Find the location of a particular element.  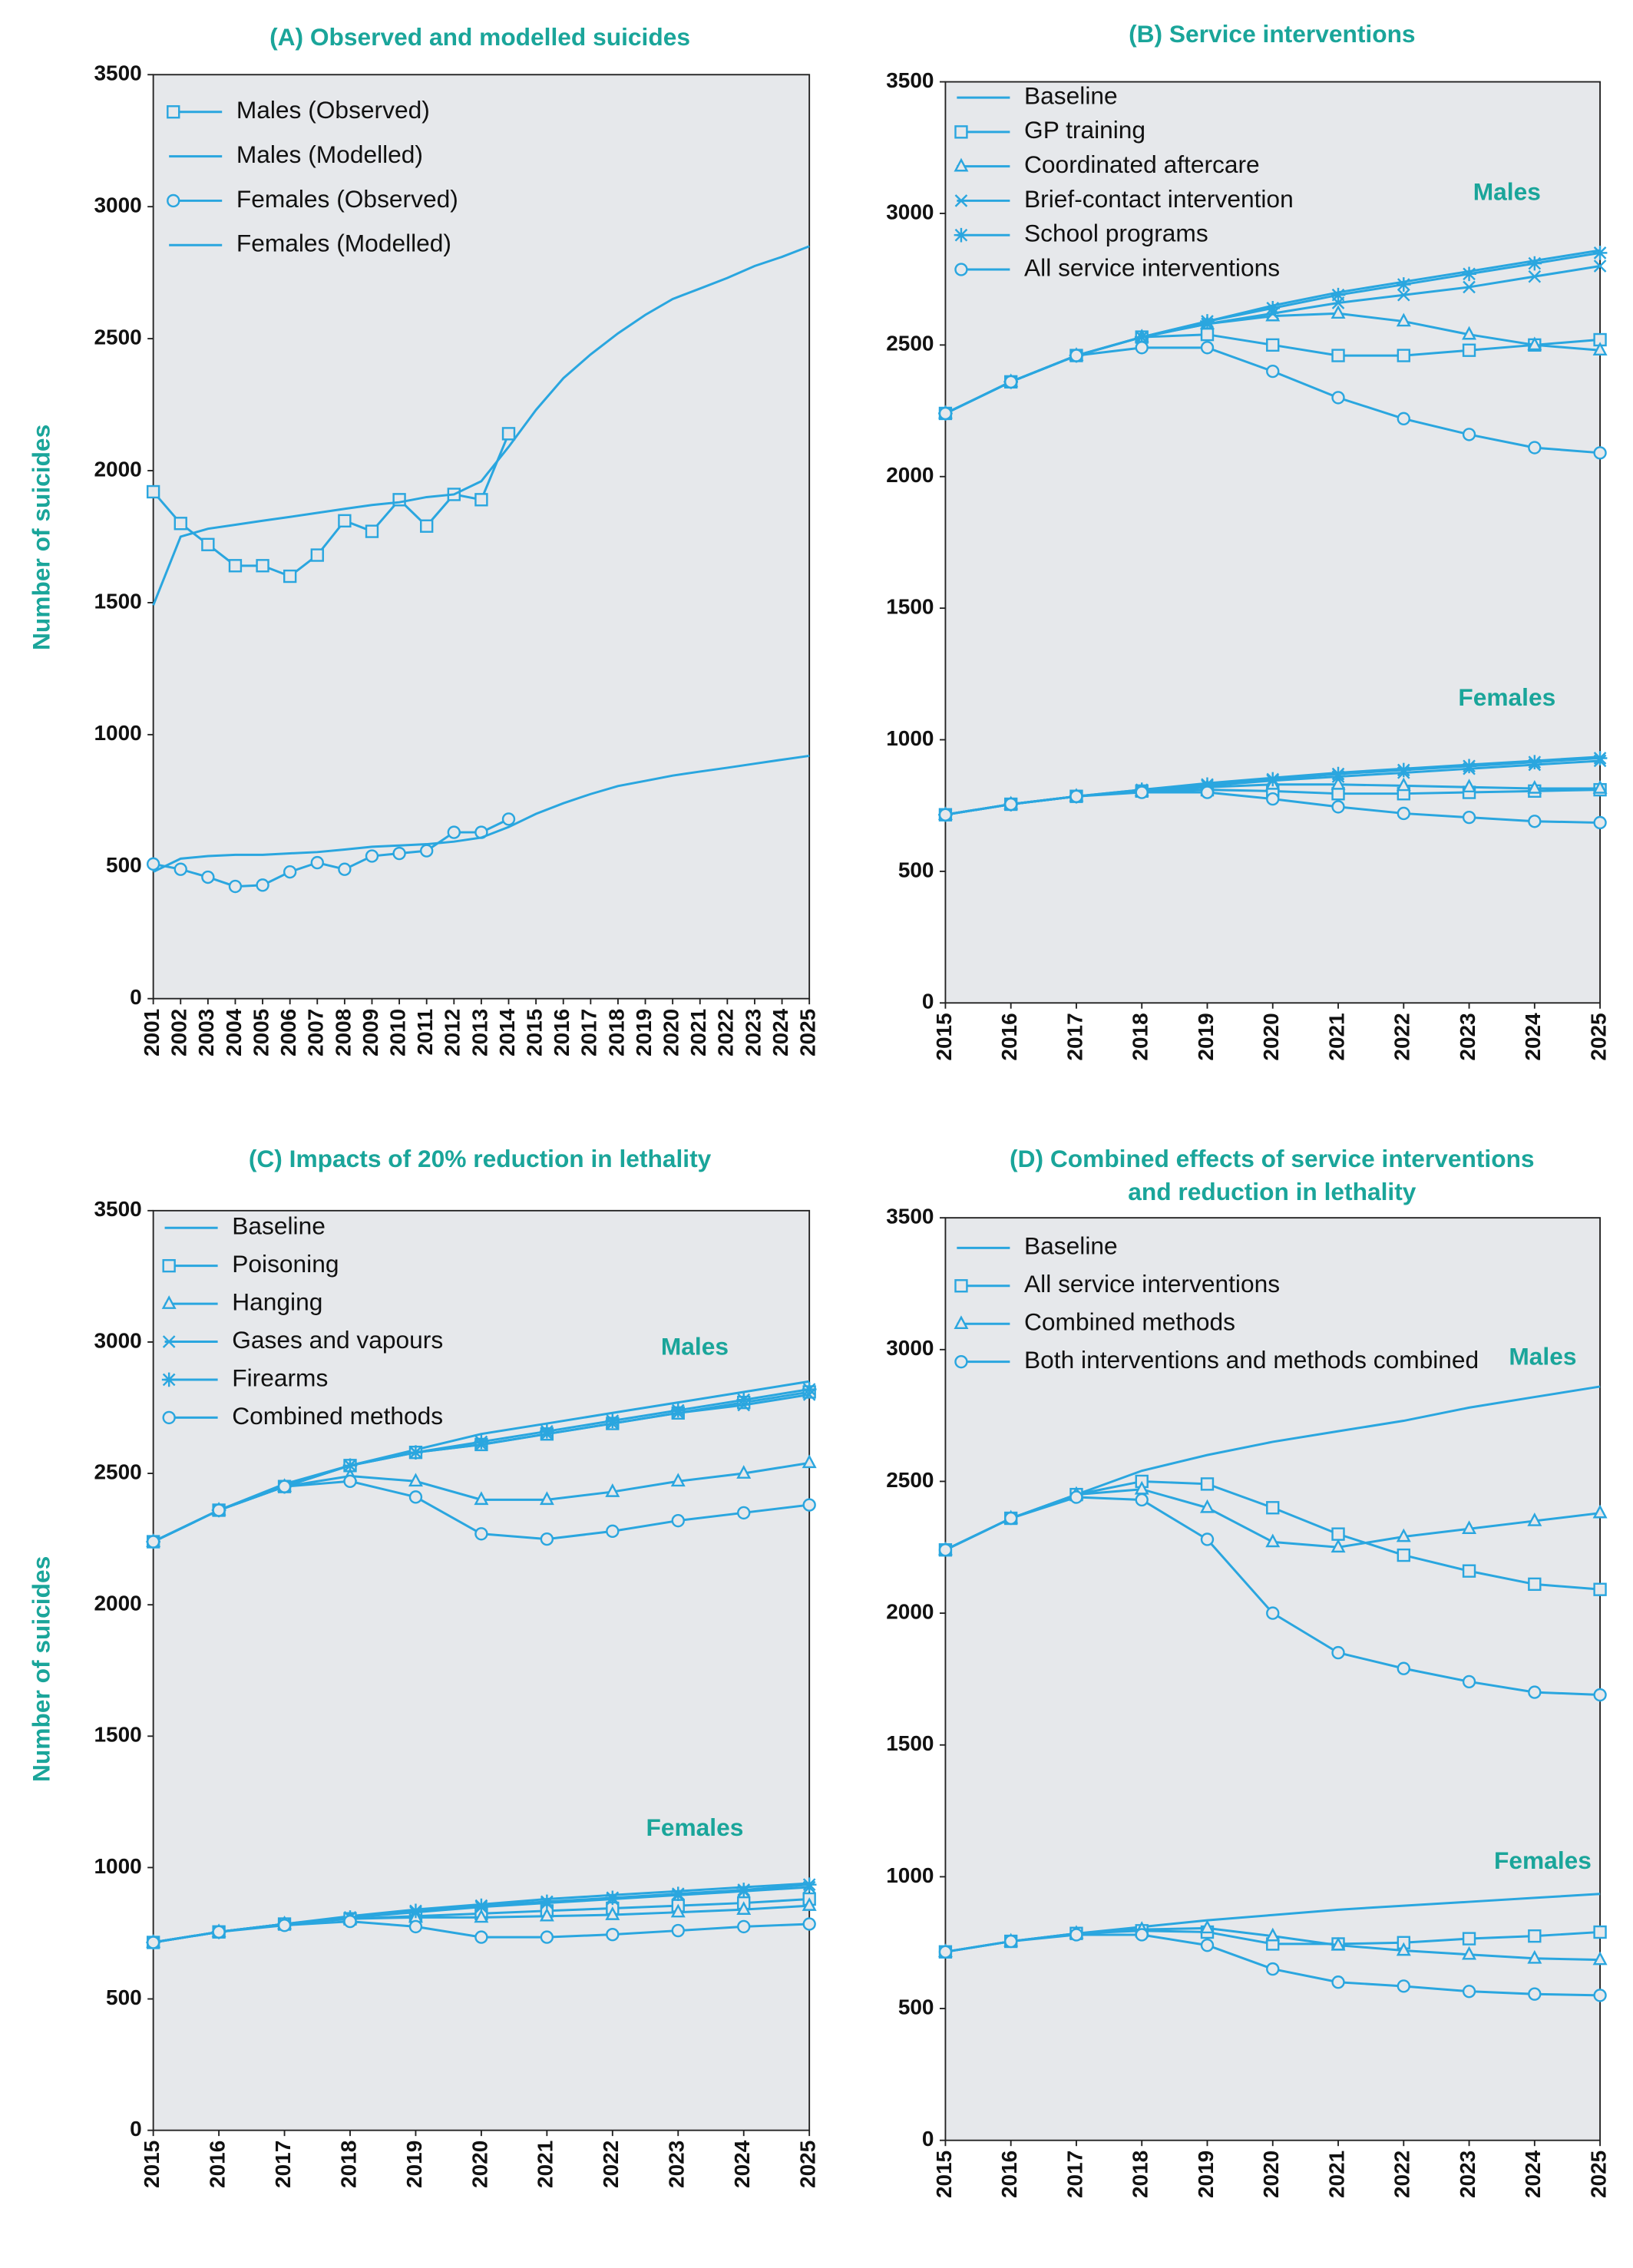

y-tick-label: 3500 is located at coordinates (118, 73).